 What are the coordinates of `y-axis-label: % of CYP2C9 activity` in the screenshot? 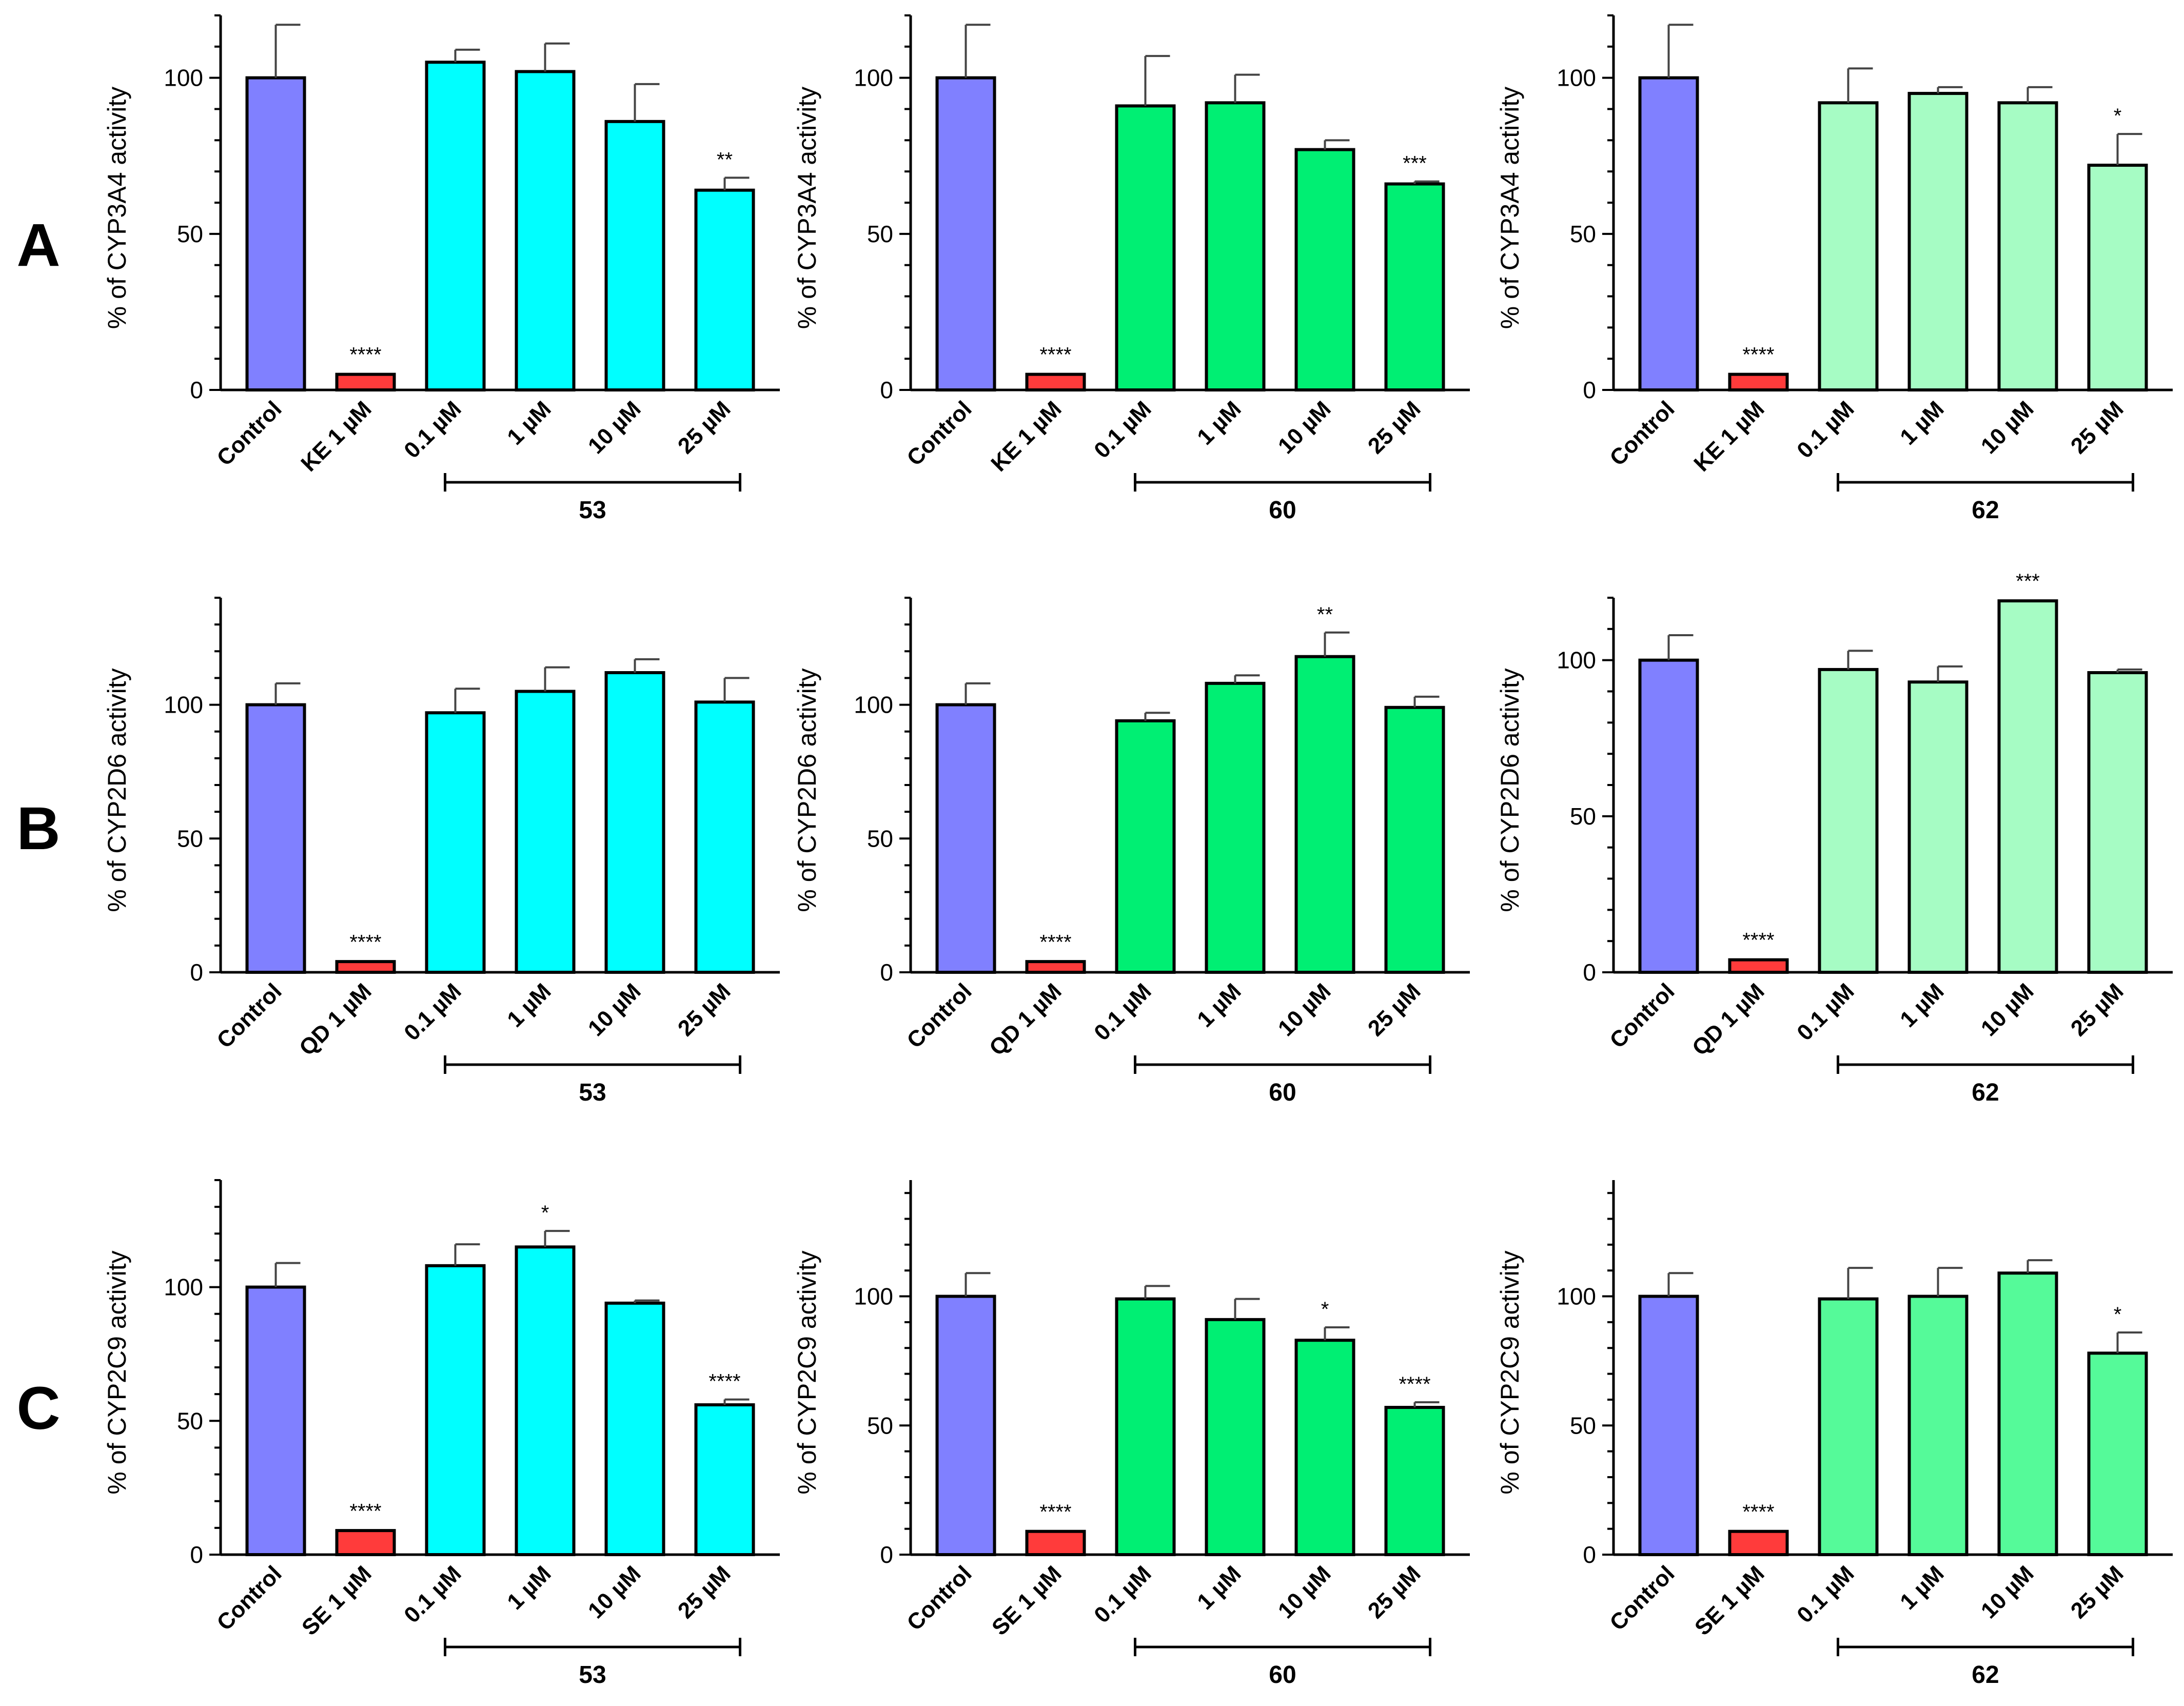 It's located at (807, 1372).